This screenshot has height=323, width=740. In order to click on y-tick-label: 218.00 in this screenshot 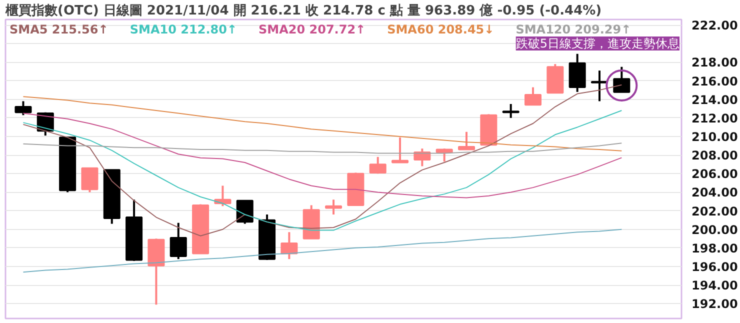, I will do `click(715, 63)`.